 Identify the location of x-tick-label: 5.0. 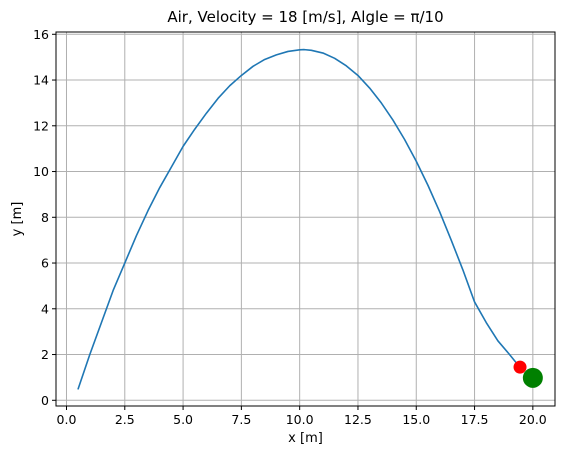
(183, 419).